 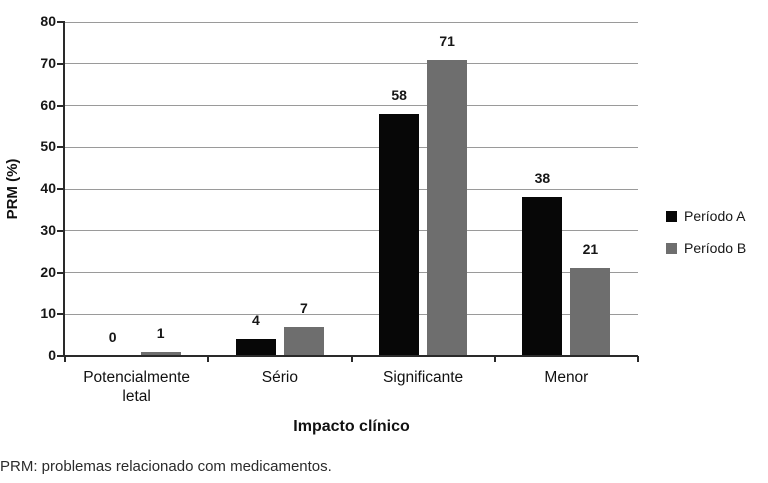 I want to click on category-label: Menor, so click(x=566, y=377).